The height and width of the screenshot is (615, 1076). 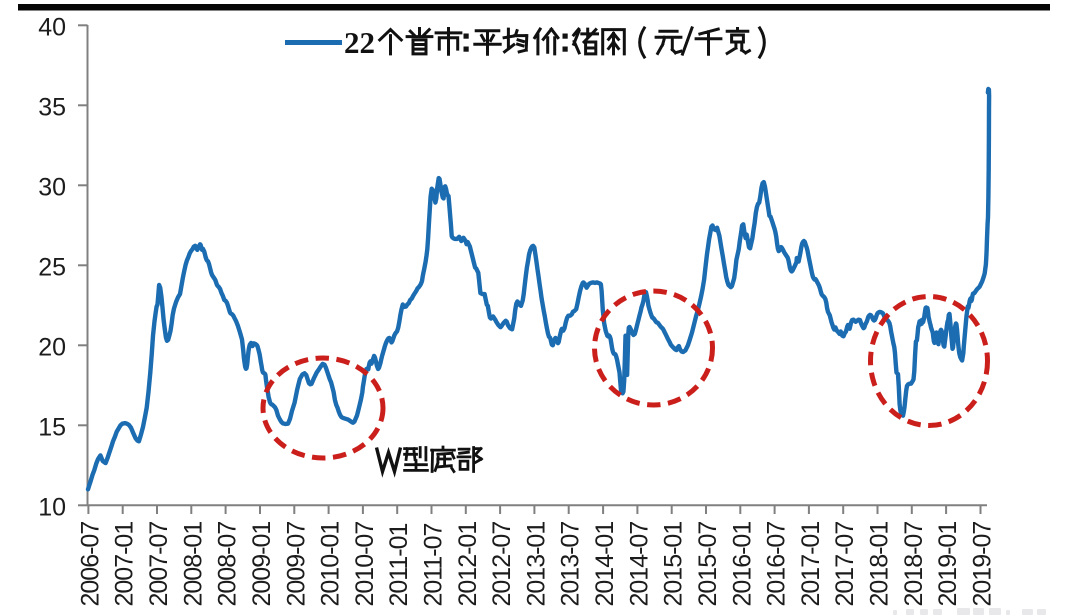 What do you see at coordinates (948, 564) in the screenshot?
I see `svg-text: 2019-01` at bounding box center [948, 564].